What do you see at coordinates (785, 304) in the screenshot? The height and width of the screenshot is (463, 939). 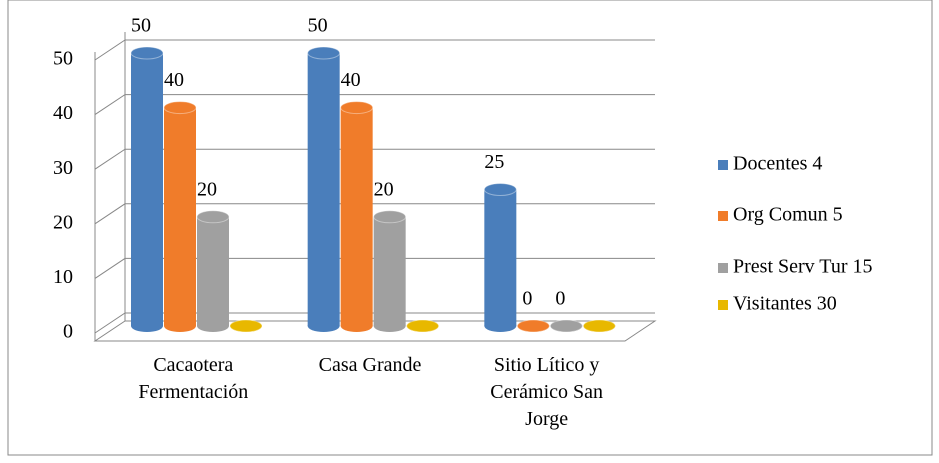 I see `legend-label: Visitantes 30` at bounding box center [785, 304].